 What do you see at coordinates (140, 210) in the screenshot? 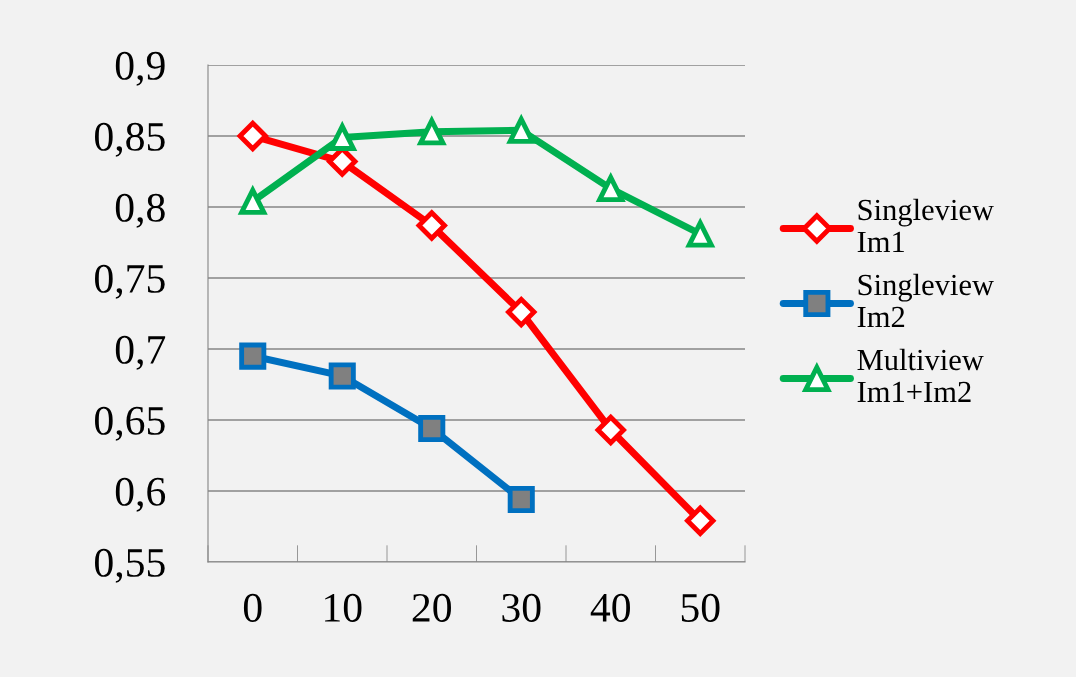
I see `y-tick-label: 0,8` at bounding box center [140, 210].